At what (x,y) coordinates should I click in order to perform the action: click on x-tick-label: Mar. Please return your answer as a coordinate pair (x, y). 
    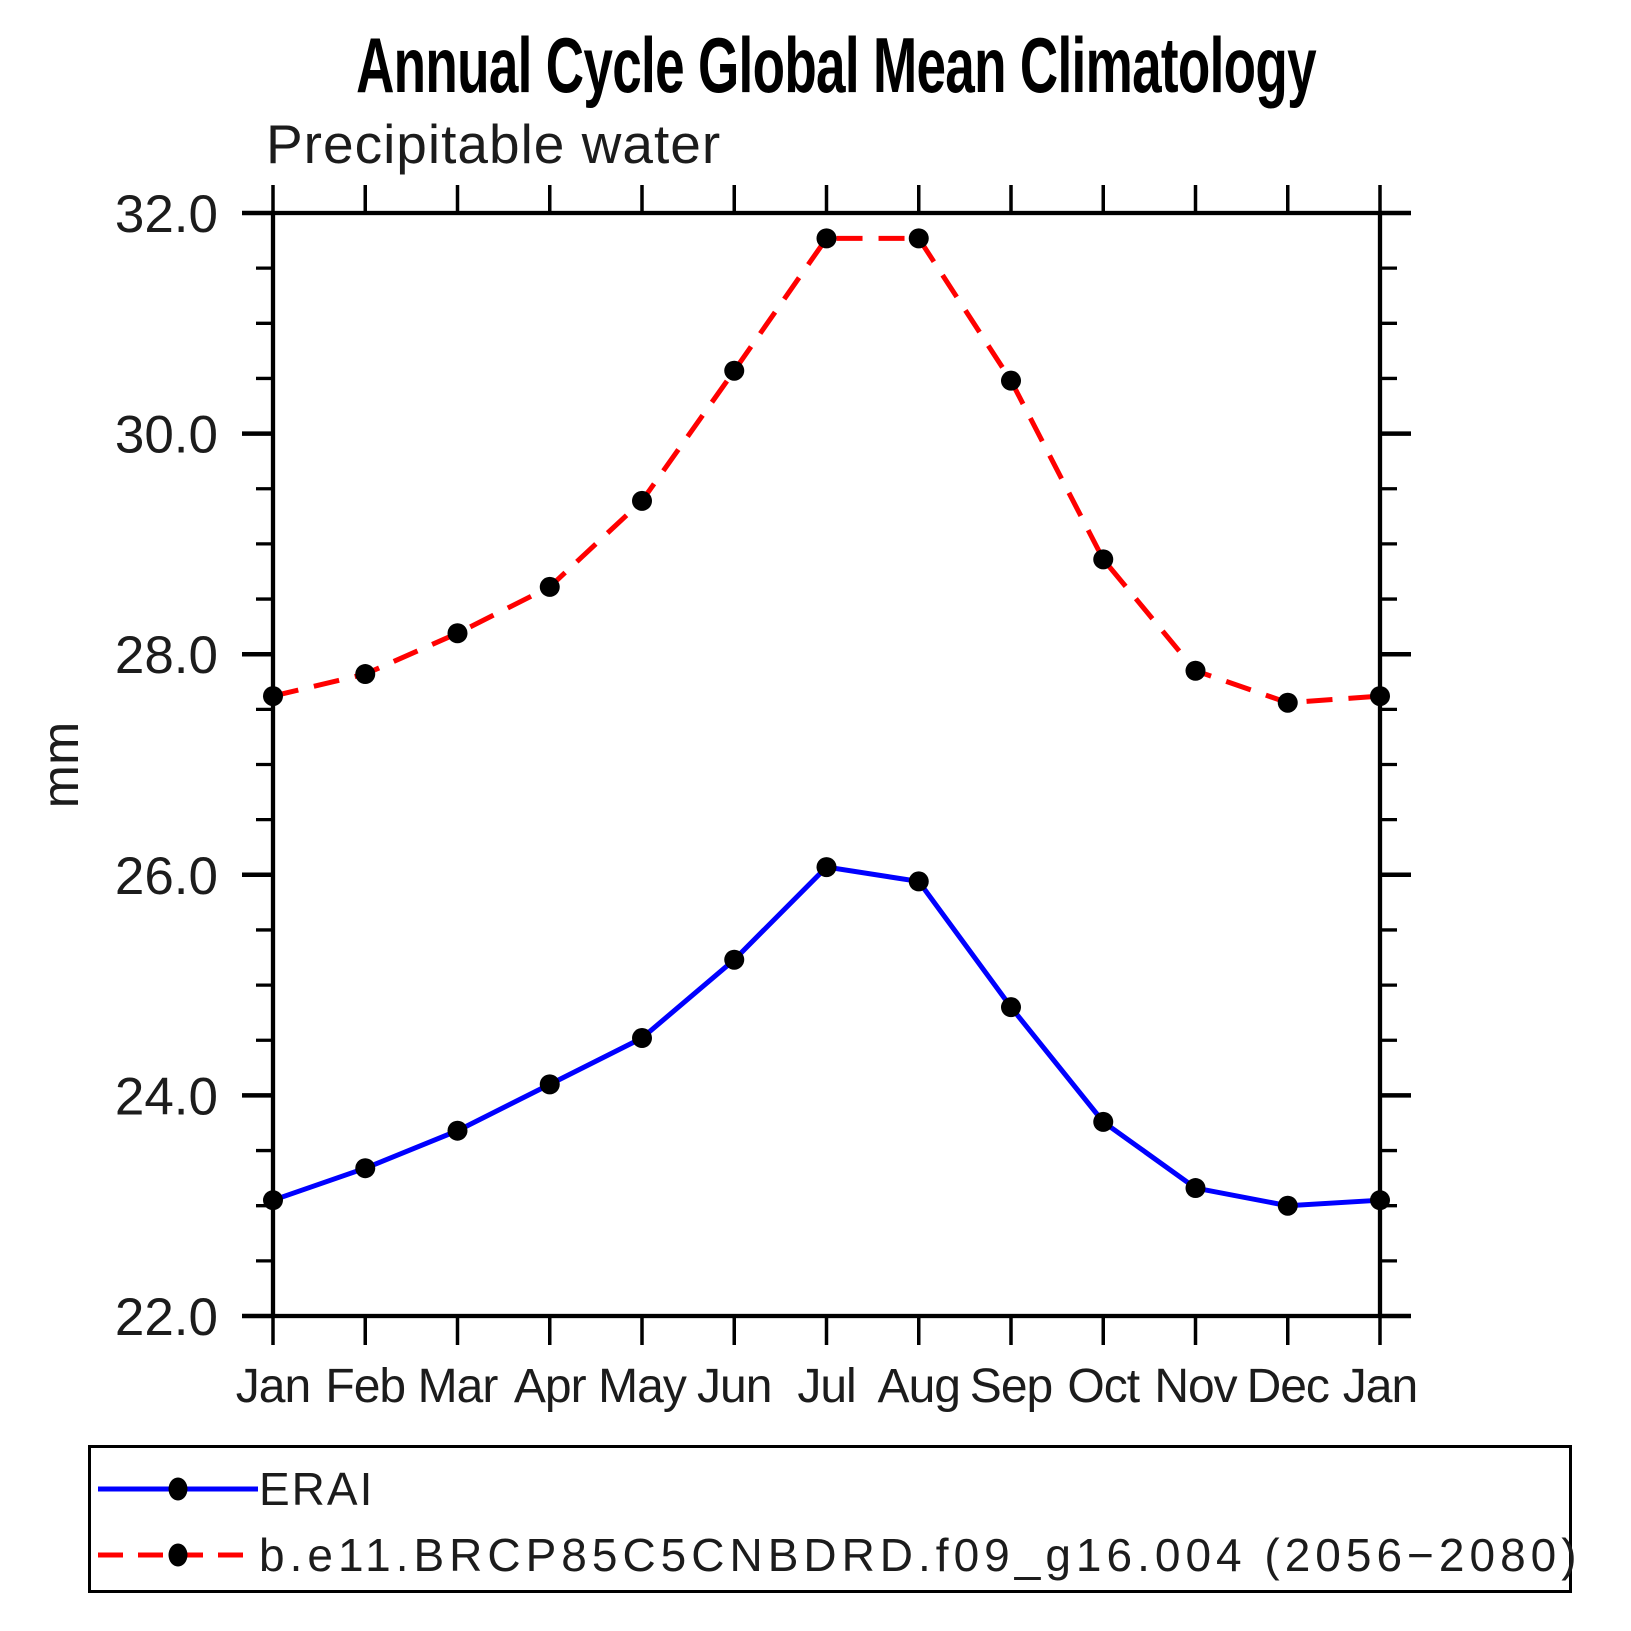
    Looking at the image, I should click on (458, 1386).